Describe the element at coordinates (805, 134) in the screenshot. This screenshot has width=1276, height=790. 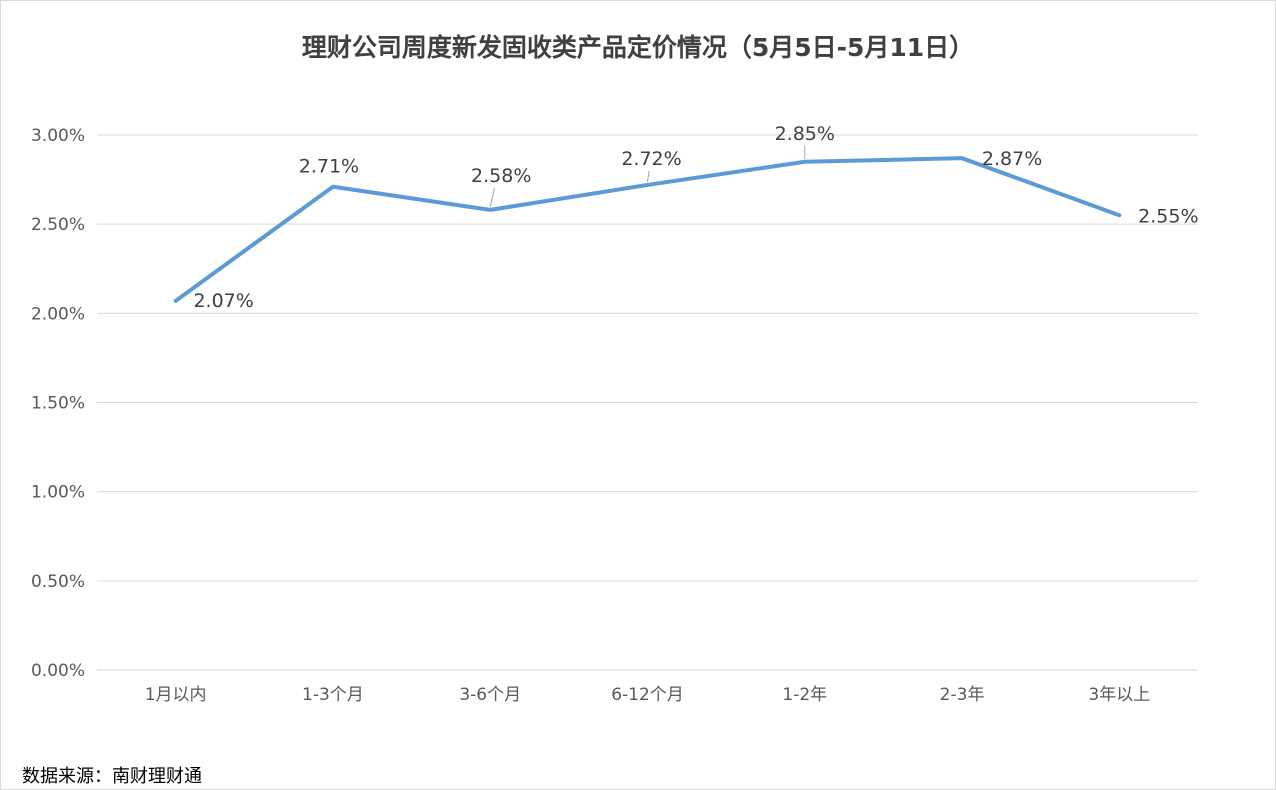
I see `data-label: 2.85%` at that location.